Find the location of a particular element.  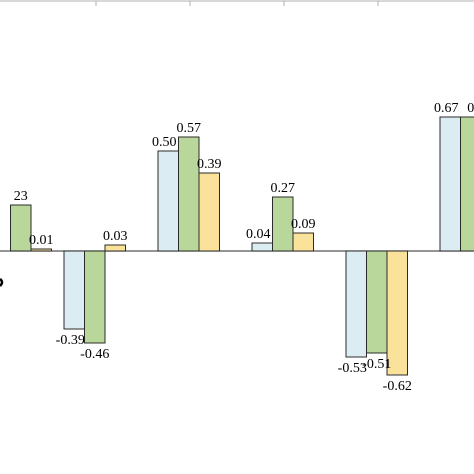

data-label-group-3-series-2: 0.57 is located at coordinates (189, 128).